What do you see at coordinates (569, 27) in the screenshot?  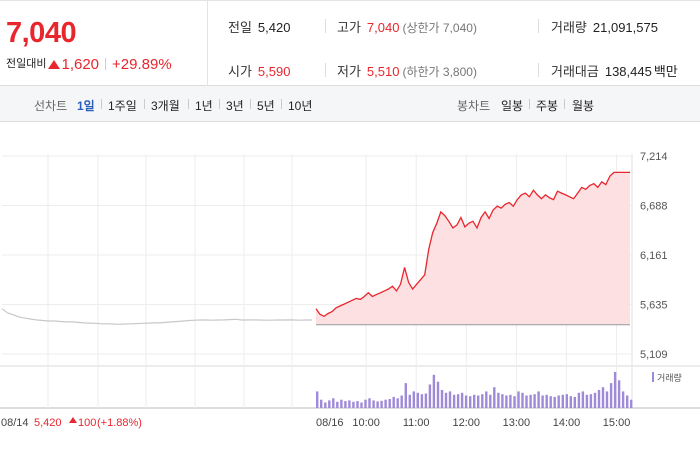 I see `stat-label: 거래량` at bounding box center [569, 27].